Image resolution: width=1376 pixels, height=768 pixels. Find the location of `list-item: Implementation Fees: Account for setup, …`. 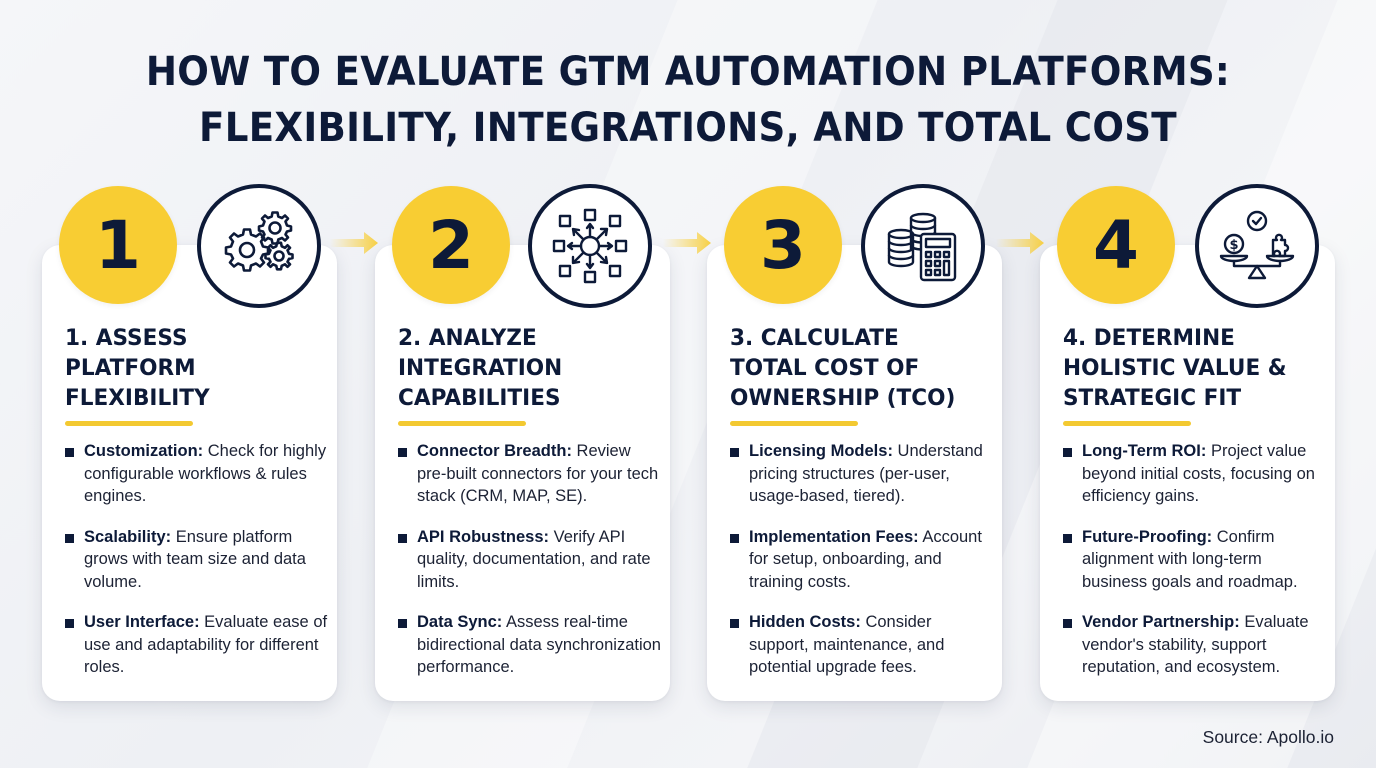

list-item: Implementation Fees: Account for setup, … is located at coordinates (862, 560).